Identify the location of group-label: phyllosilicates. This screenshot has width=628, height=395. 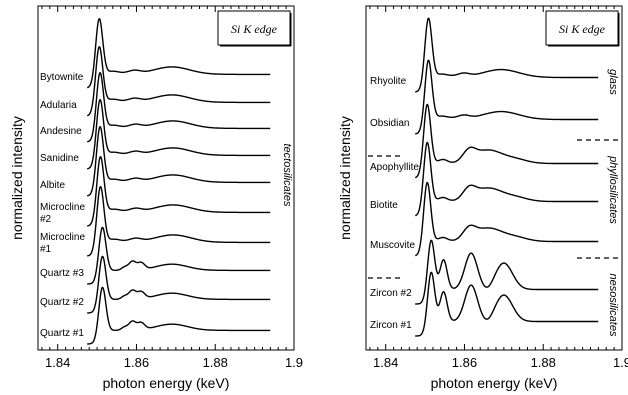
(613, 189).